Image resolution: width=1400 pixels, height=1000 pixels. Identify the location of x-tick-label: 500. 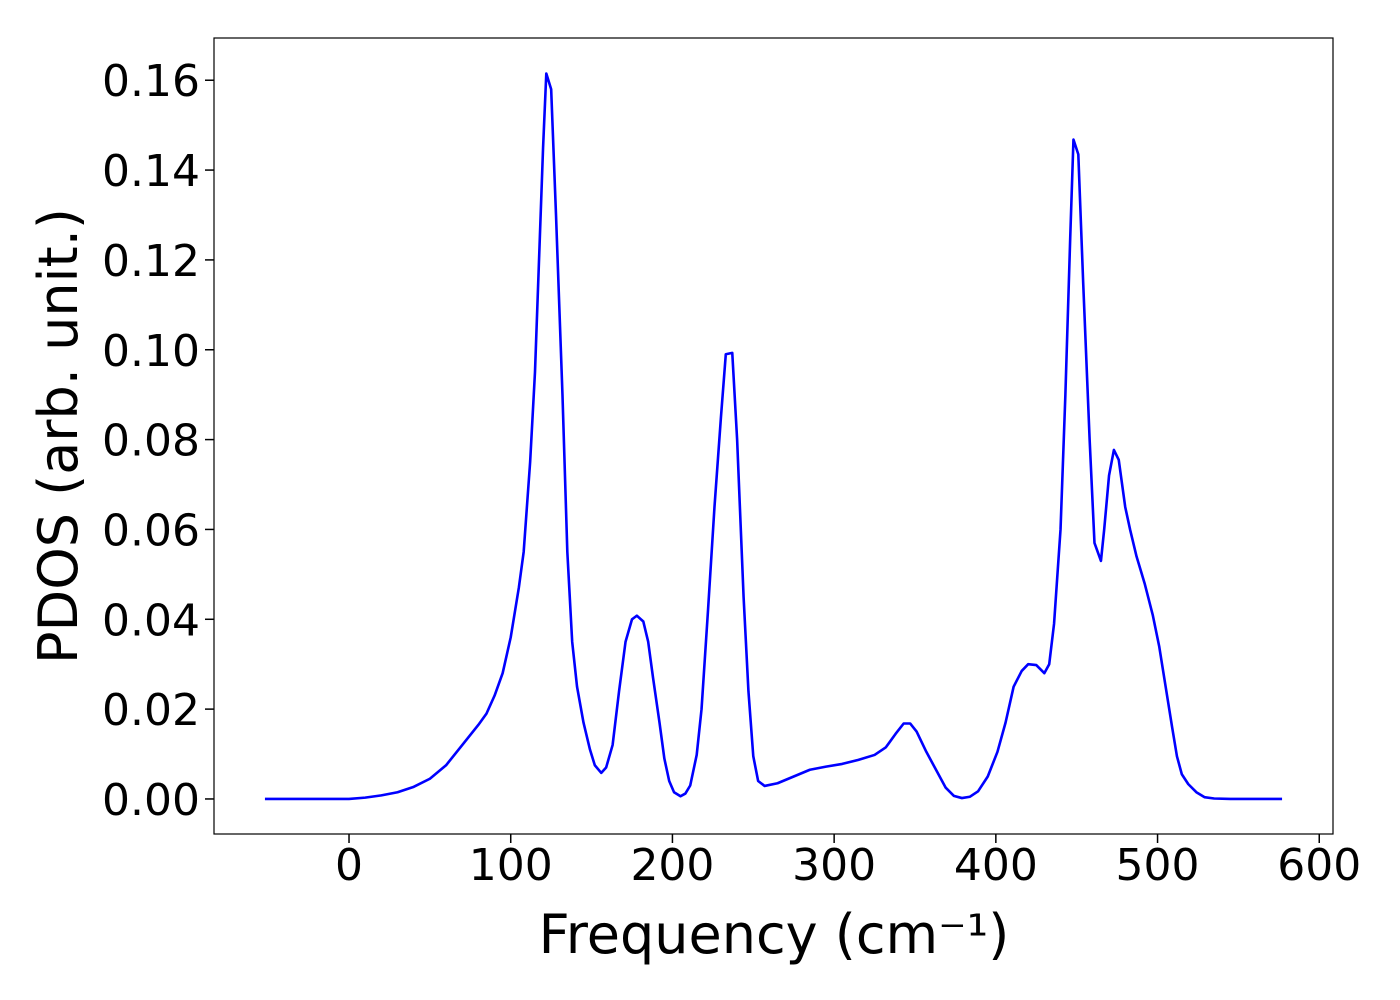
(1158, 865).